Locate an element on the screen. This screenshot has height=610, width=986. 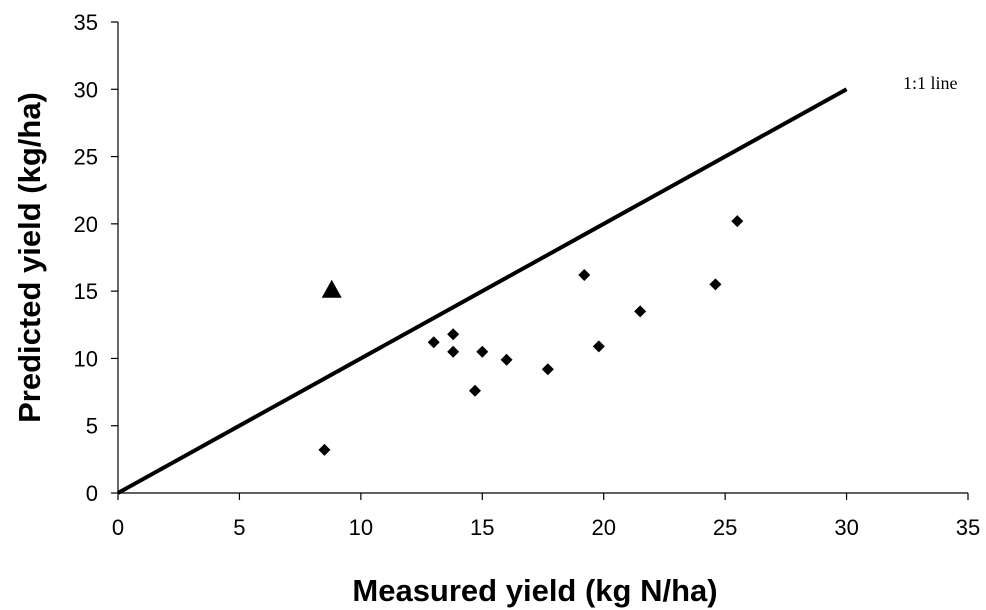
y-tick-label: 5 is located at coordinates (92, 426).